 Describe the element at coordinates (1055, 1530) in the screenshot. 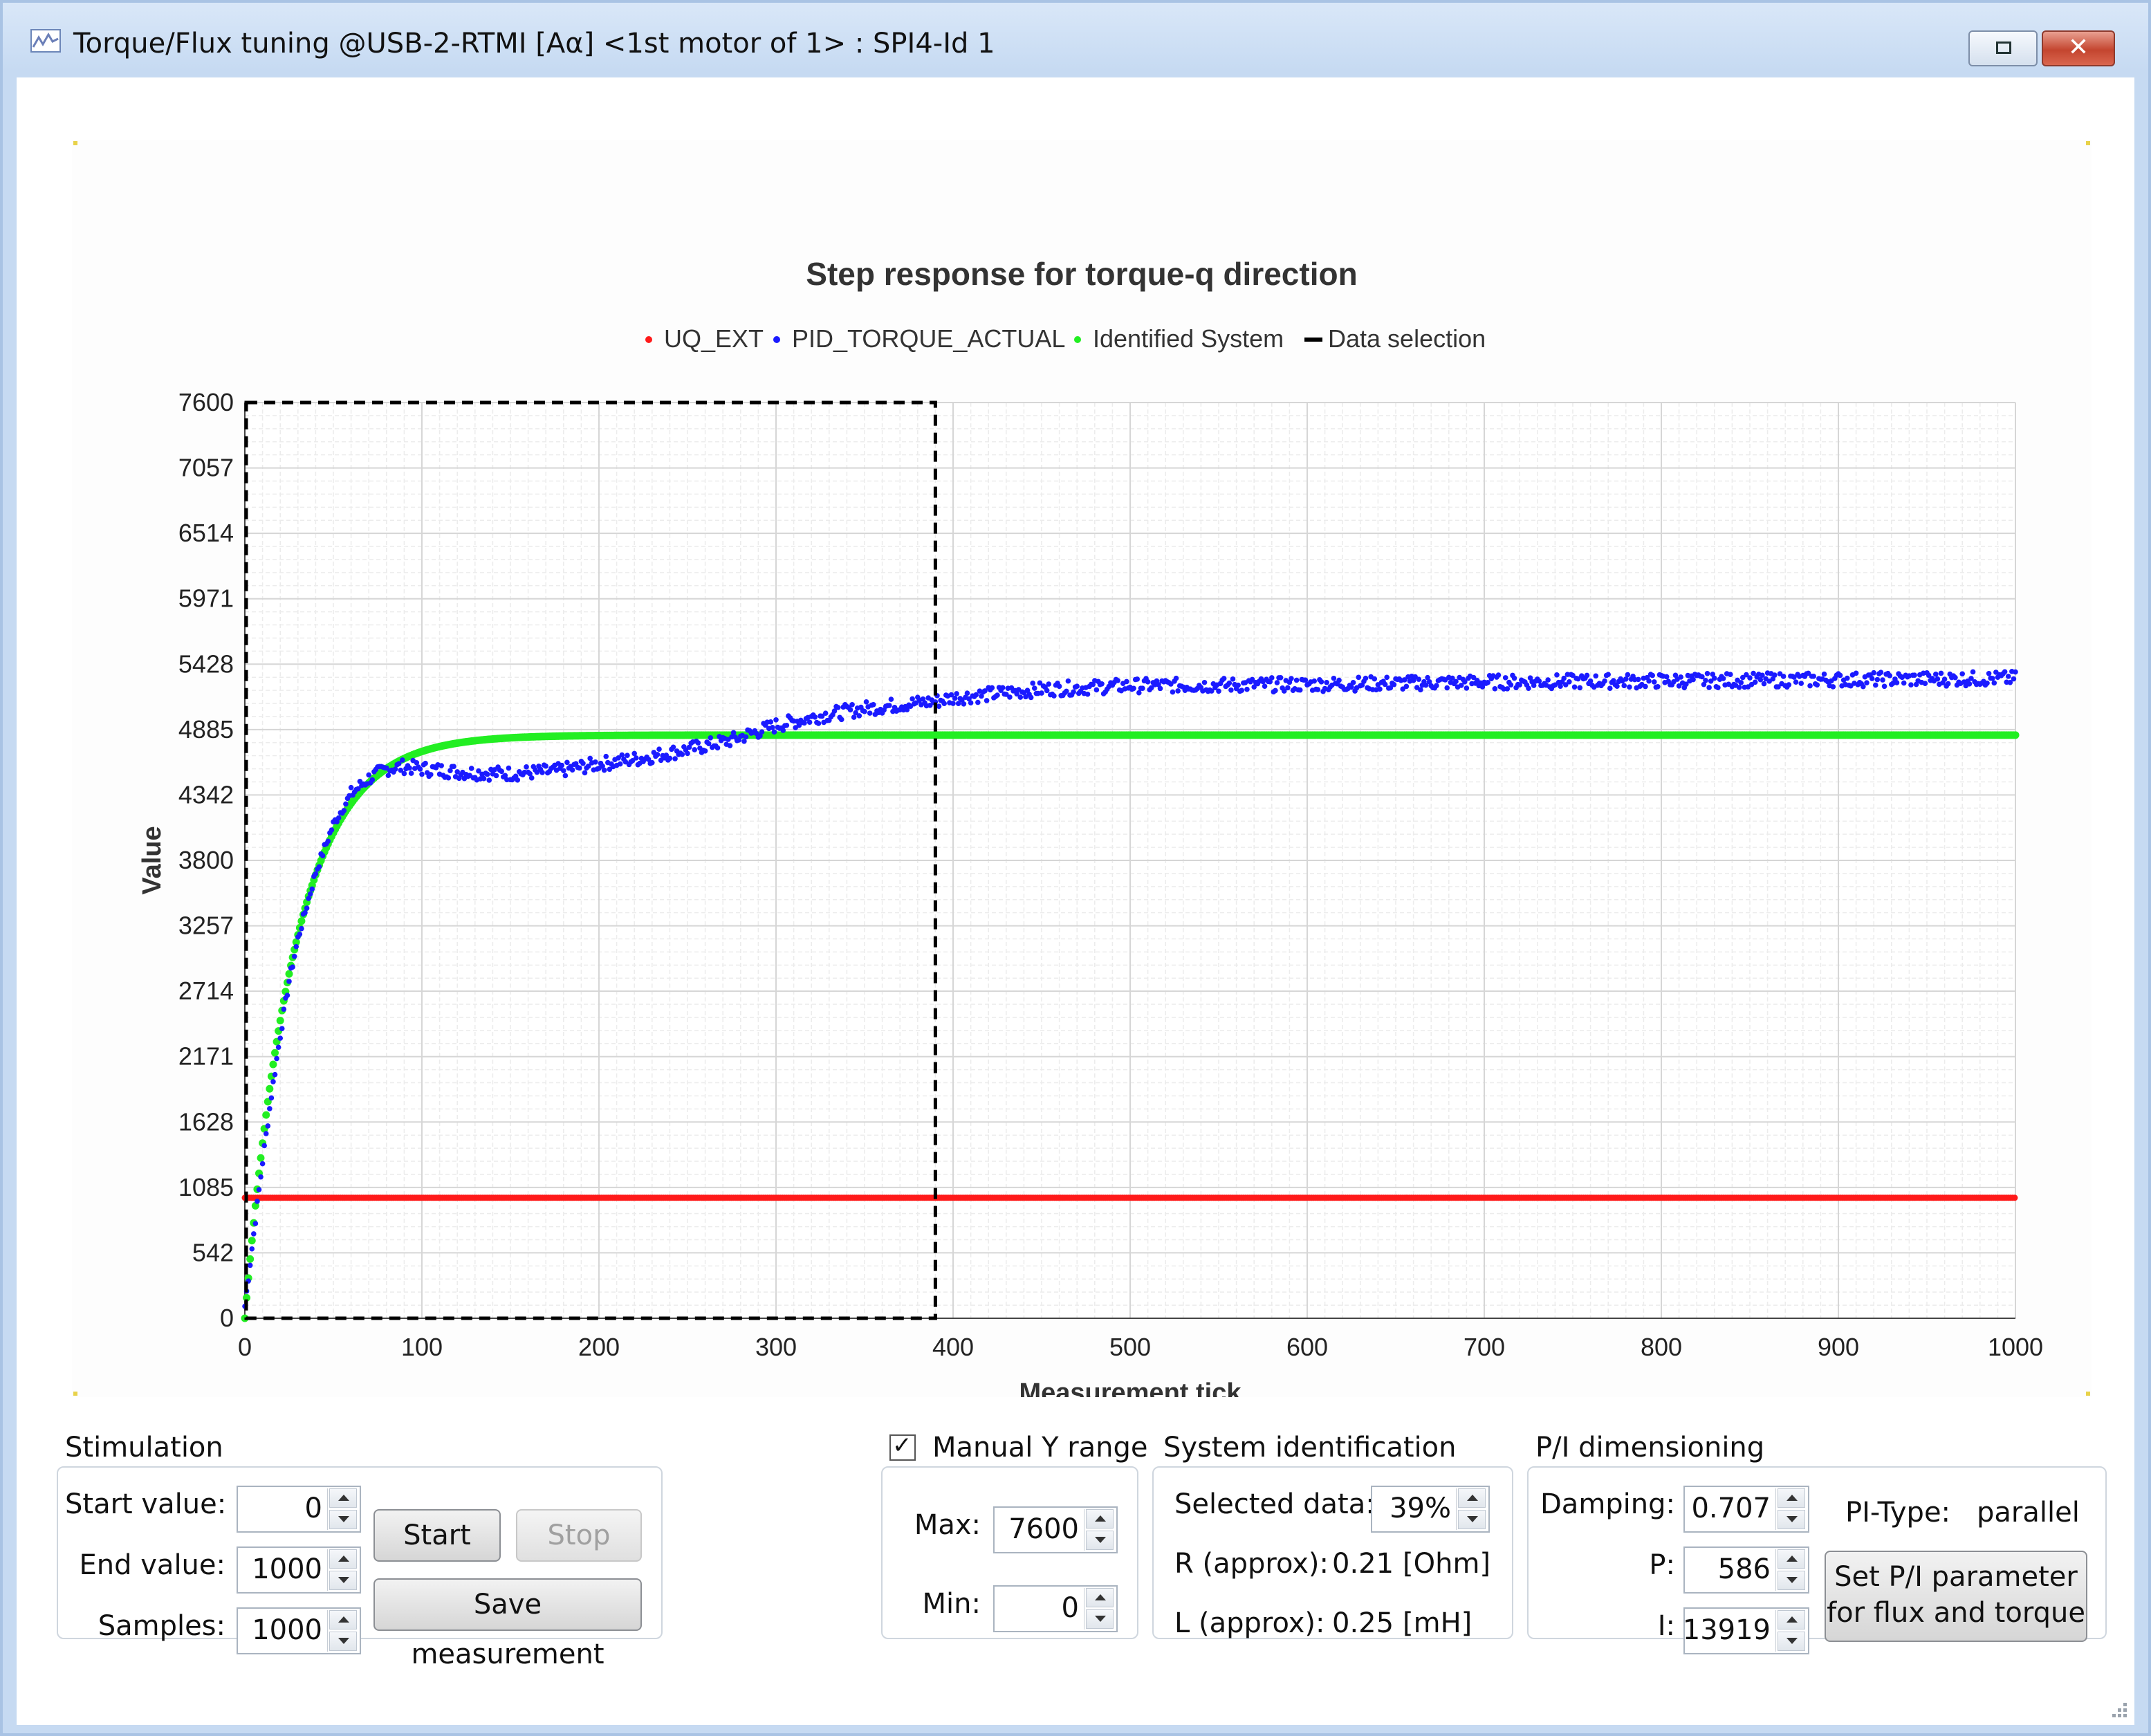

I see `y-max-spinbox: 7600` at that location.